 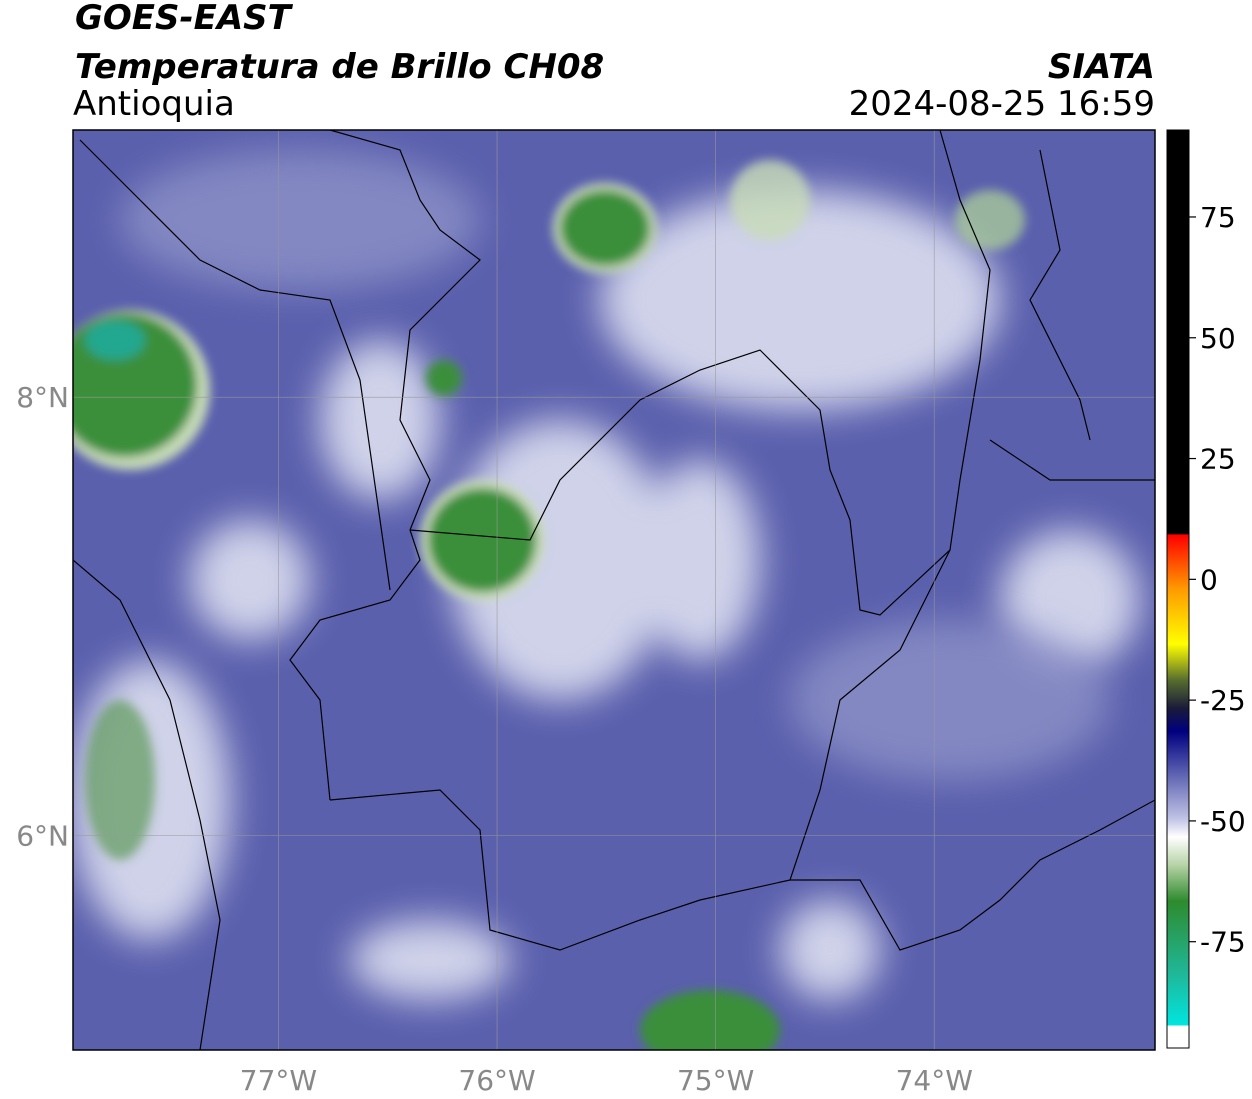 I want to click on colorbar-tick-label: -25, so click(x=1223, y=700).